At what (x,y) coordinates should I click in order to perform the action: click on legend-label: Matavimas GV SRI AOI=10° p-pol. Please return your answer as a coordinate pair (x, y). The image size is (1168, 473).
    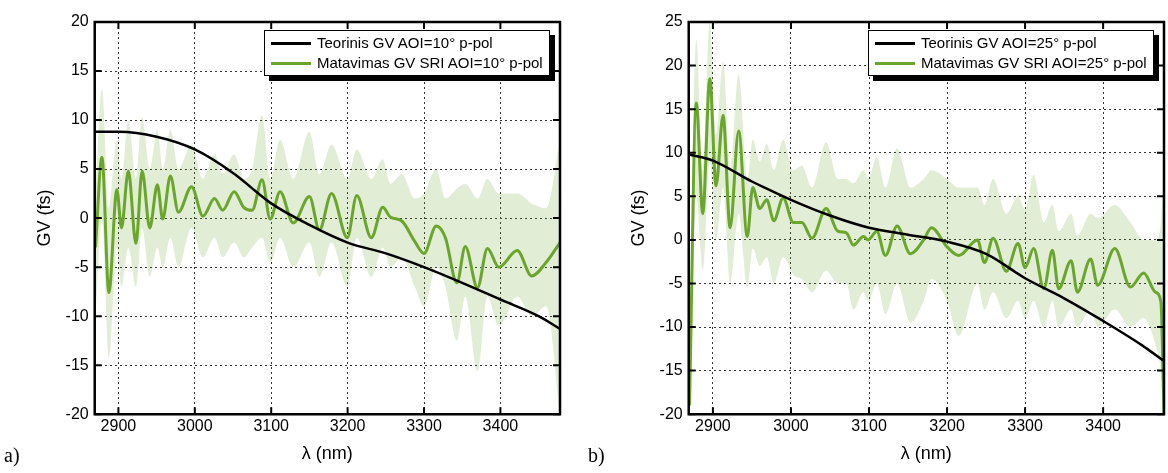
    Looking at the image, I should click on (430, 63).